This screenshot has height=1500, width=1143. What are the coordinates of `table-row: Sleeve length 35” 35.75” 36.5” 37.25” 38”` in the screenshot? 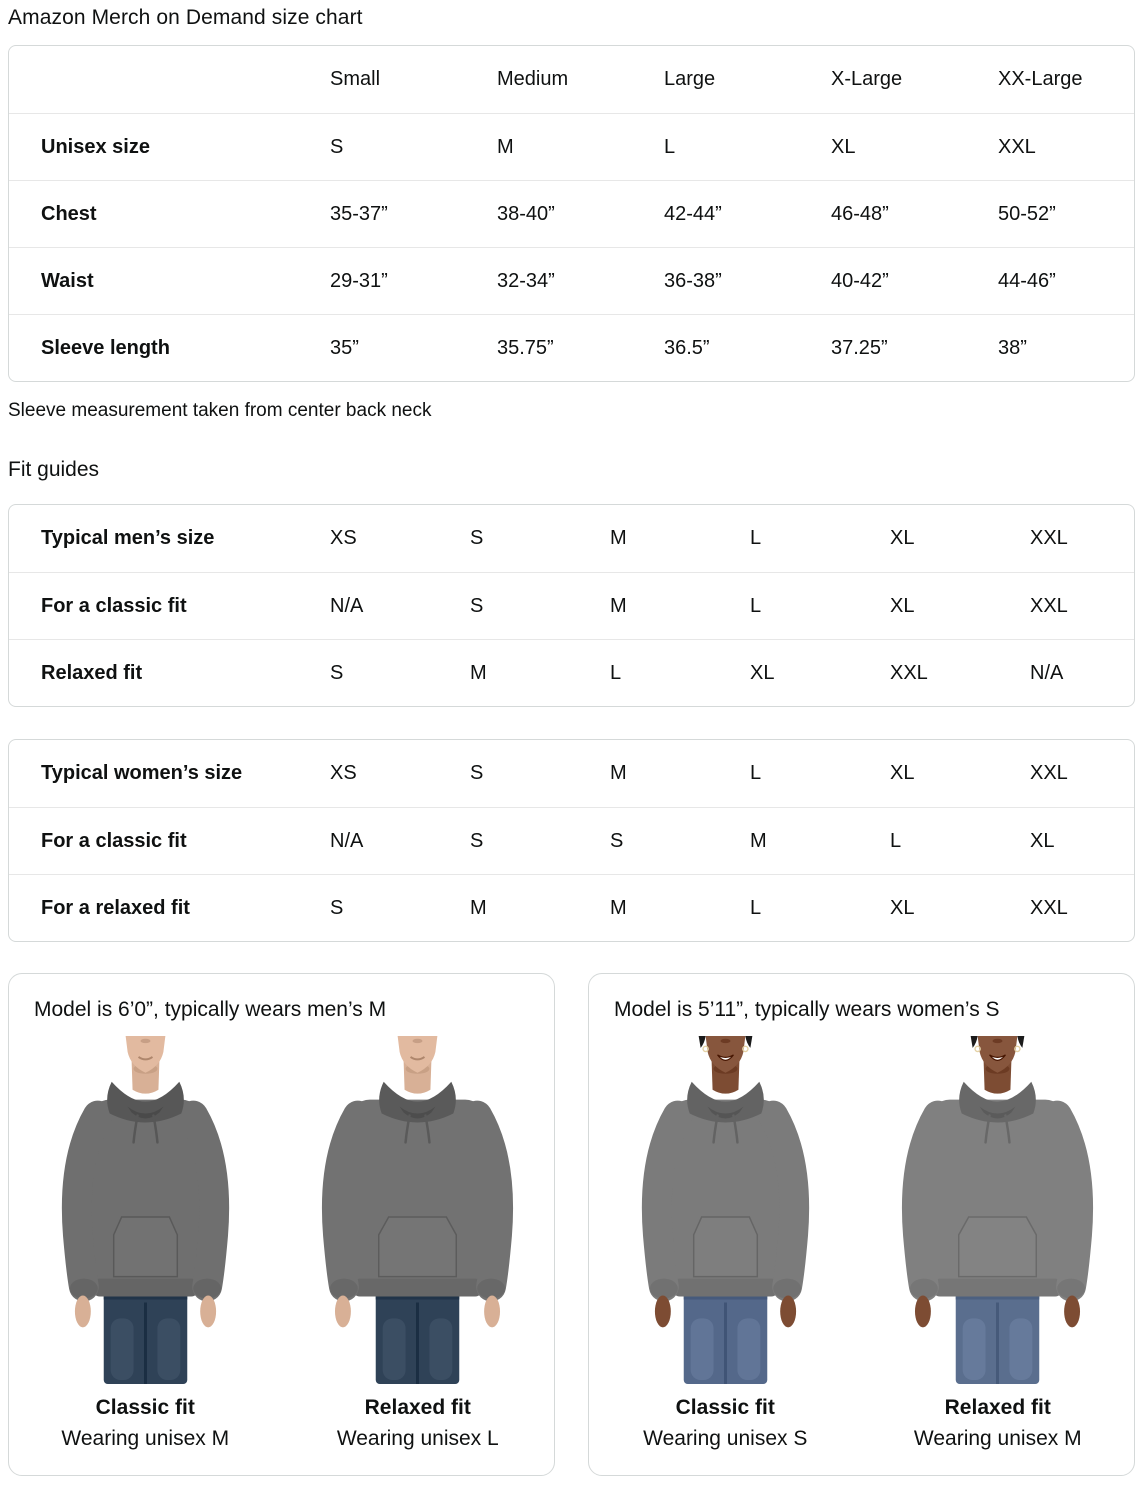 It's located at (571, 347).